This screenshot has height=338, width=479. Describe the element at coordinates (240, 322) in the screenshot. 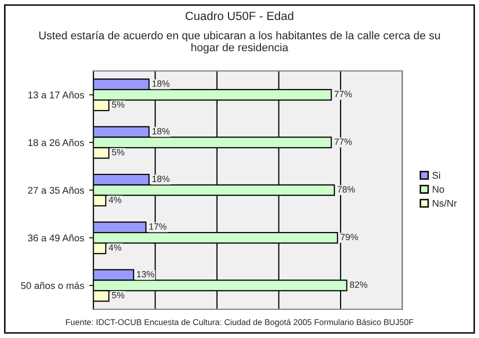

I see `source-note: Fuente: IDCT-OCUB Encuesta de Cultura: Ciudad de Bogotá 2005 Formulario Básico BUJ50F` at that location.